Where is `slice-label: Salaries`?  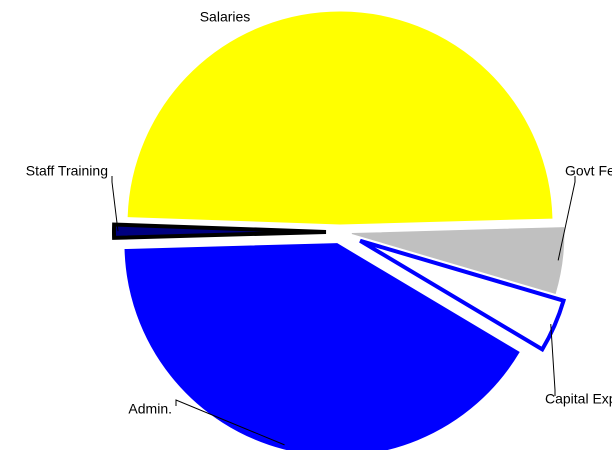 slice-label: Salaries is located at coordinates (225, 17).